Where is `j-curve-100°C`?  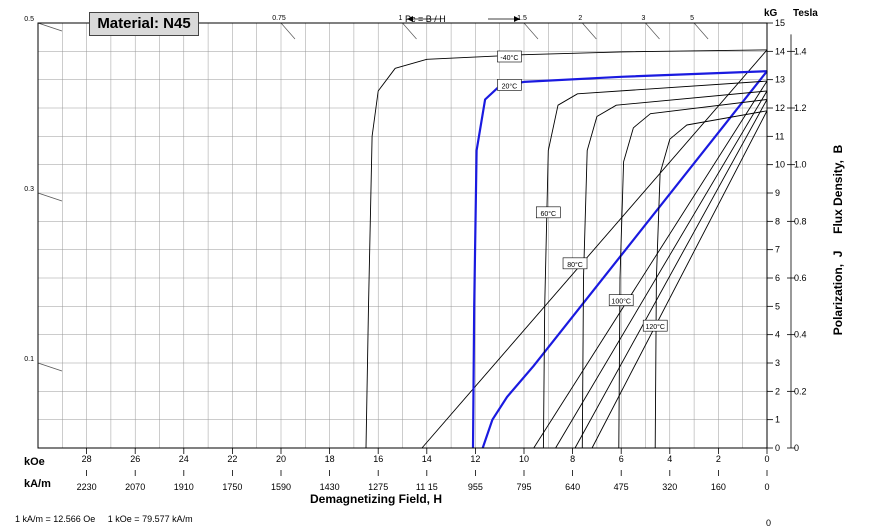
j-curve-100°C is located at coordinates (693, 274).